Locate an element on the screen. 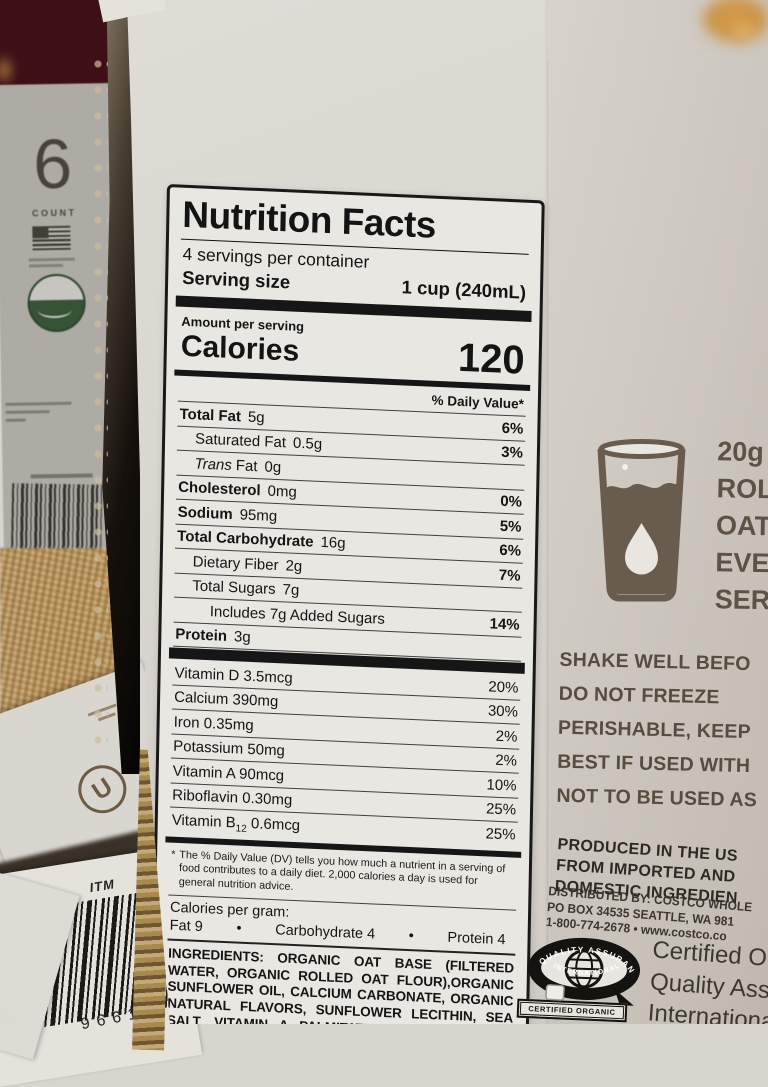 This screenshot has width=768, height=1087. count-label: COUNT is located at coordinates (54, 213).